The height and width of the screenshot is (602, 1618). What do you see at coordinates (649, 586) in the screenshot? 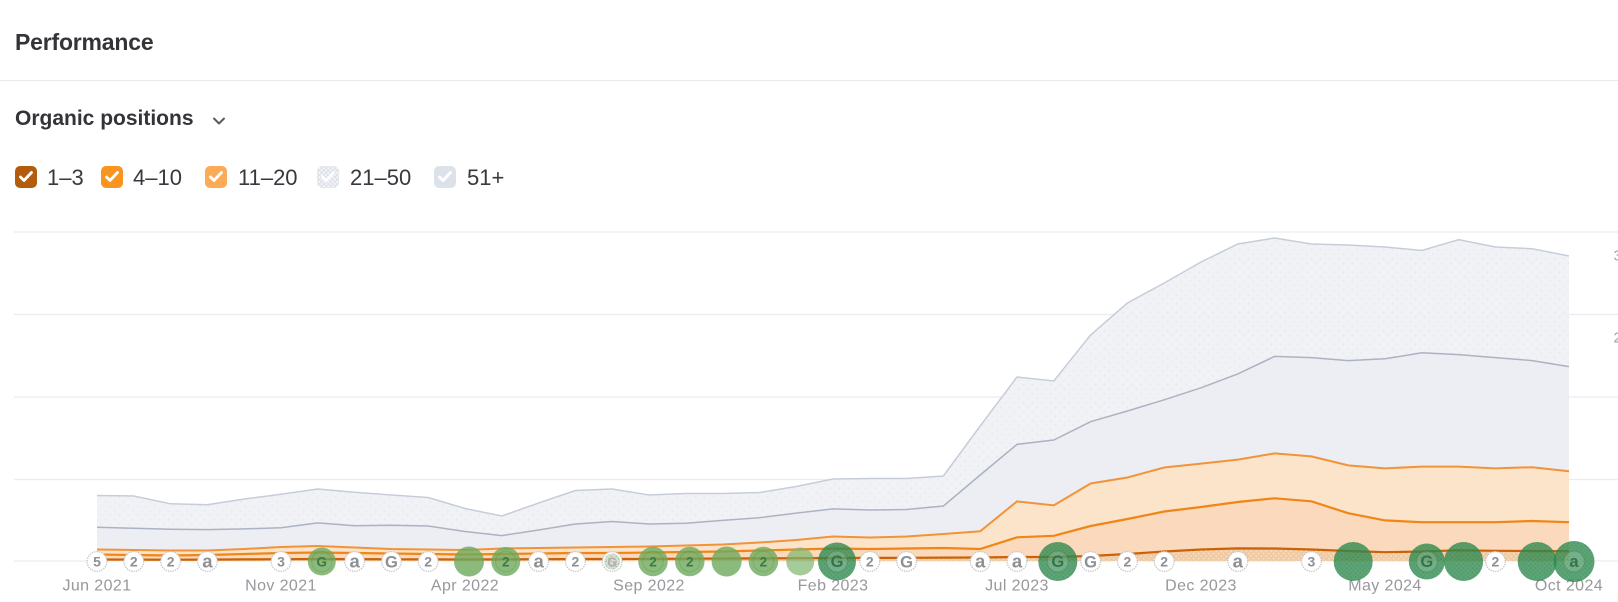
I see `svg-text: Sep 2022` at bounding box center [649, 586].